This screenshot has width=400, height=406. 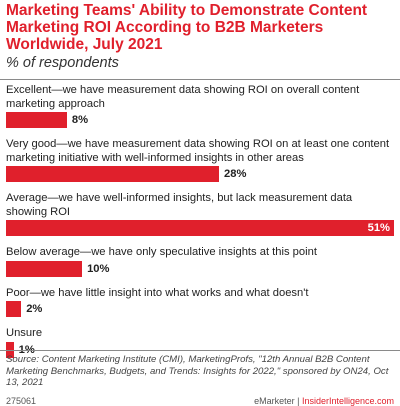 I want to click on top-divider, so click(x=200, y=79).